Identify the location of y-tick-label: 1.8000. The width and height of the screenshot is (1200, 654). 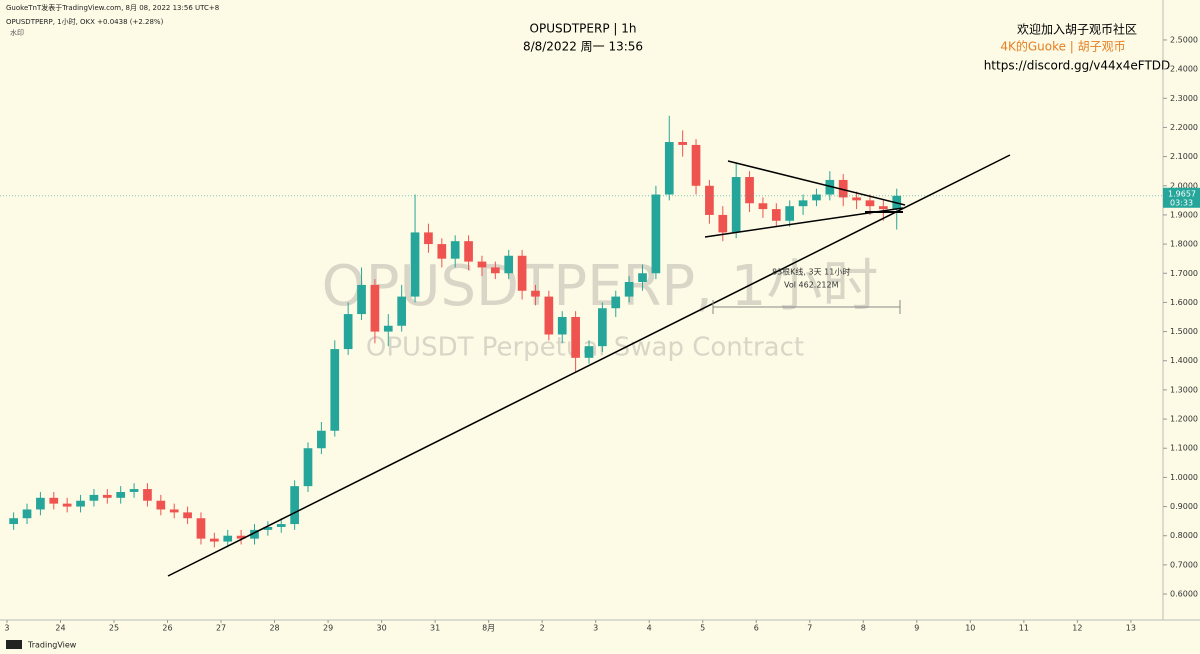
(1184, 244).